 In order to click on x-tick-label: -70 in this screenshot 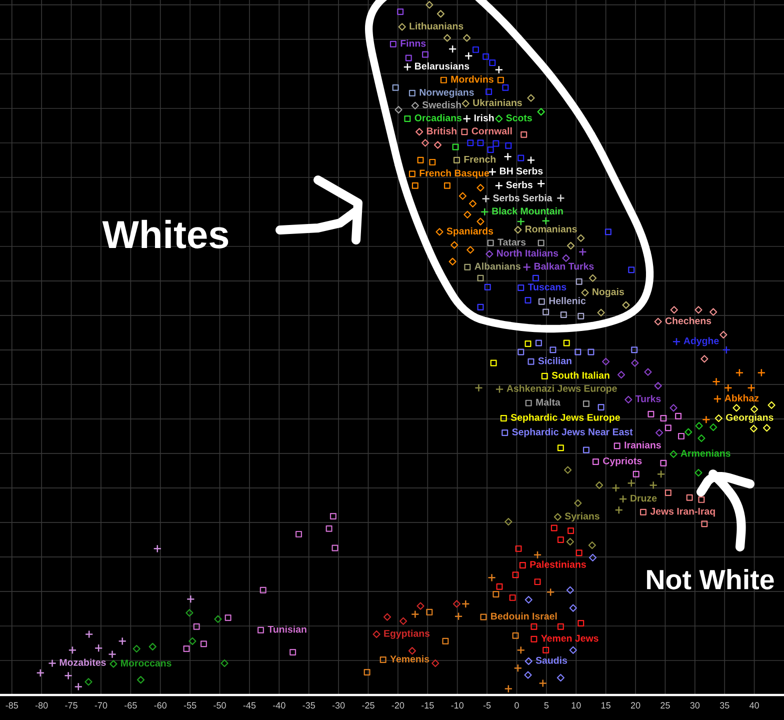, I will do `click(101, 705)`.